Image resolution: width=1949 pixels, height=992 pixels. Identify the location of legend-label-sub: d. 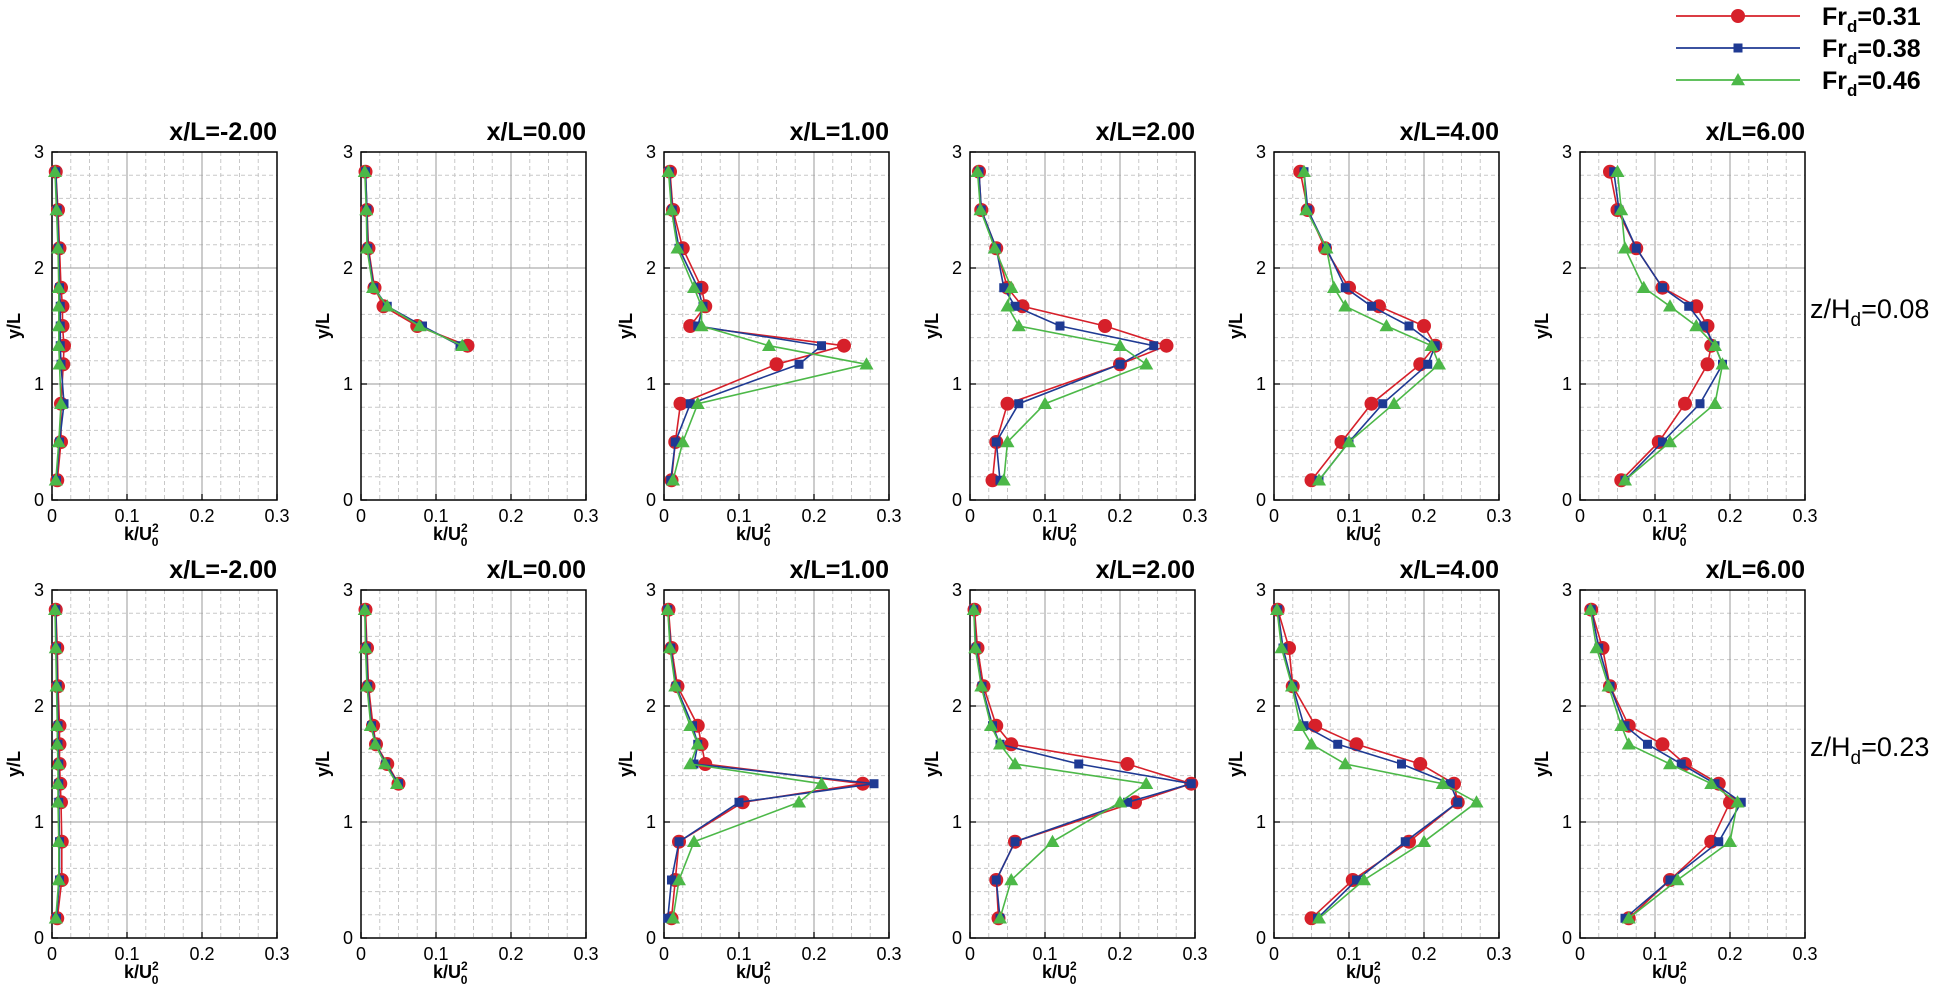
(1852, 58).